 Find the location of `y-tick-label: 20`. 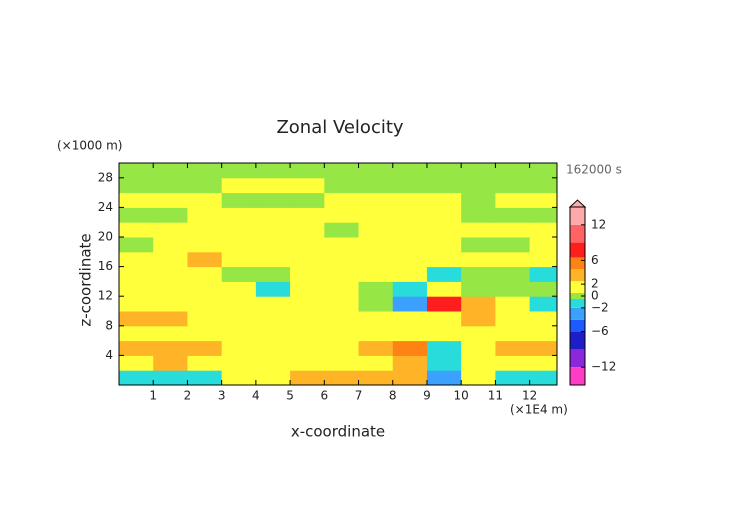

y-tick-label: 20 is located at coordinates (105, 237).